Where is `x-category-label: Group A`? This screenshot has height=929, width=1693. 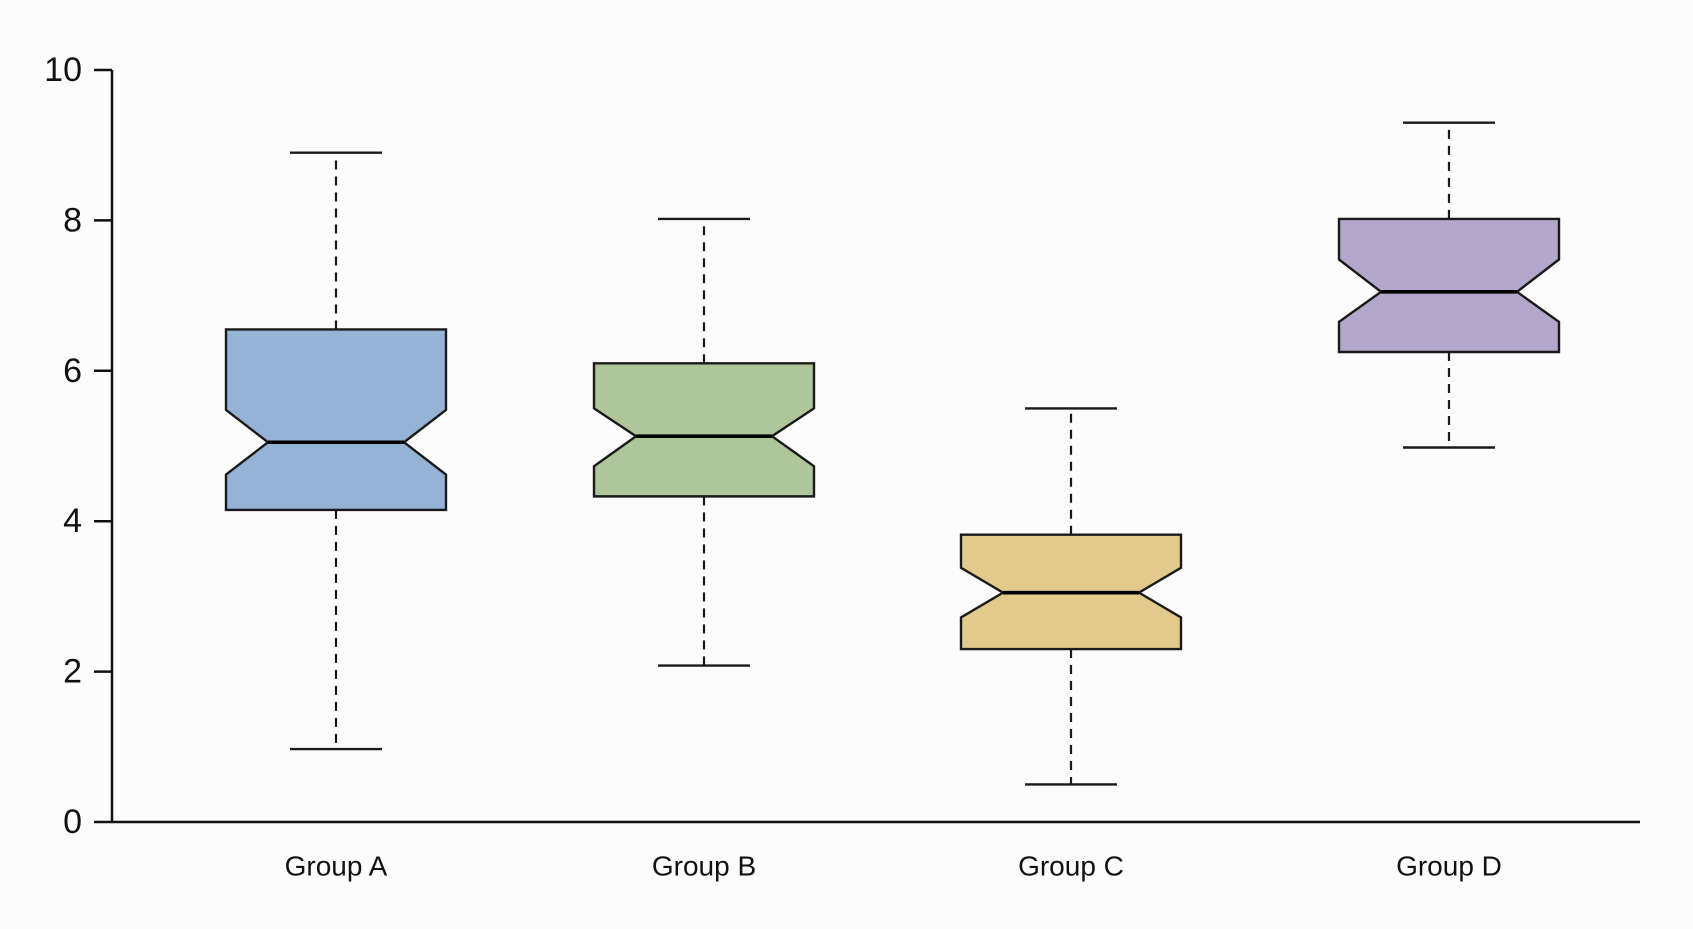 x-category-label: Group A is located at coordinates (336, 866).